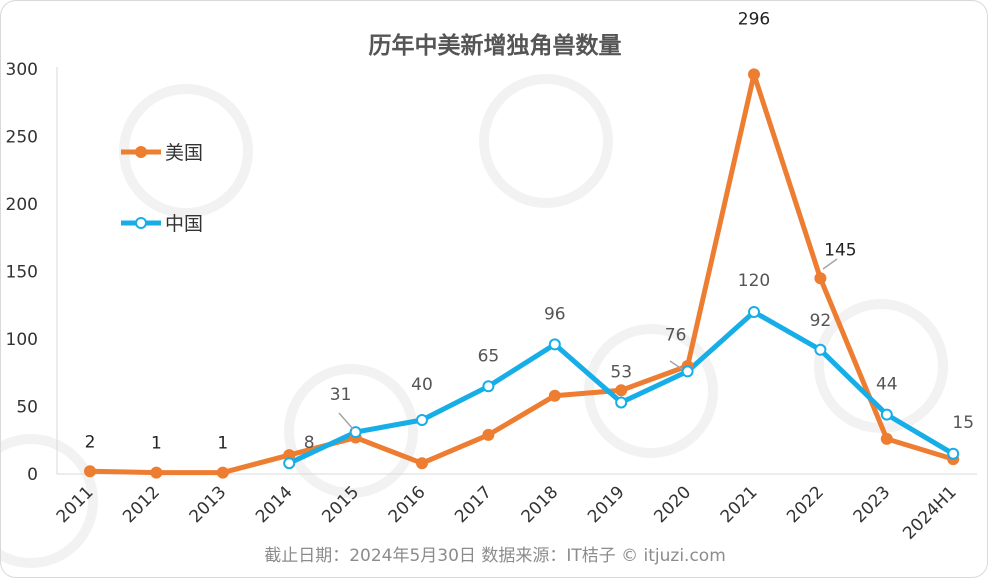 The image size is (988, 578). I want to click on x-tick-label: 2016, so click(407, 504).